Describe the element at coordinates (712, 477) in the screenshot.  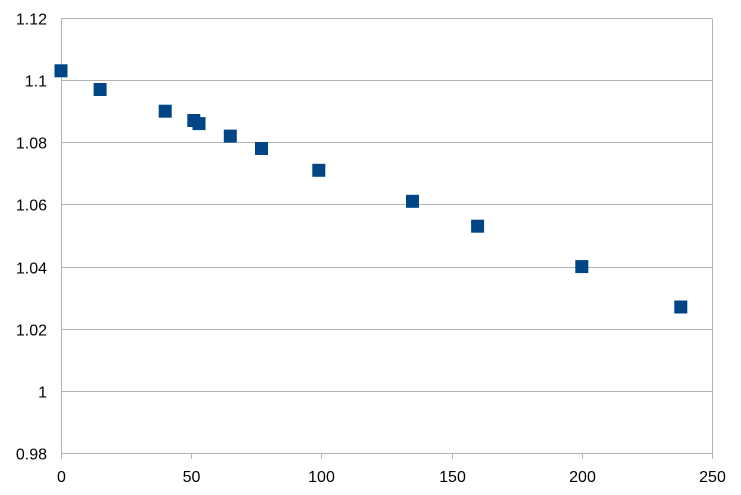
I see `x-tick-label: 250` at that location.